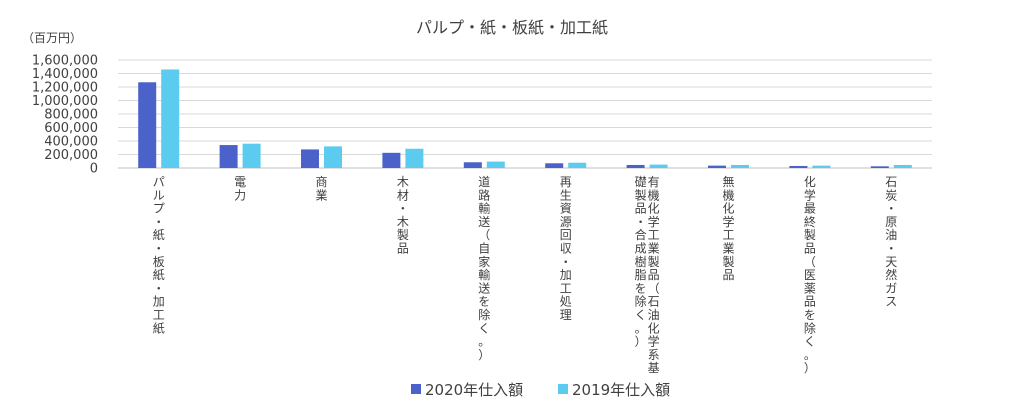  What do you see at coordinates (891, 288) in the screenshot?
I see `category-label-char: ガ` at bounding box center [891, 288].